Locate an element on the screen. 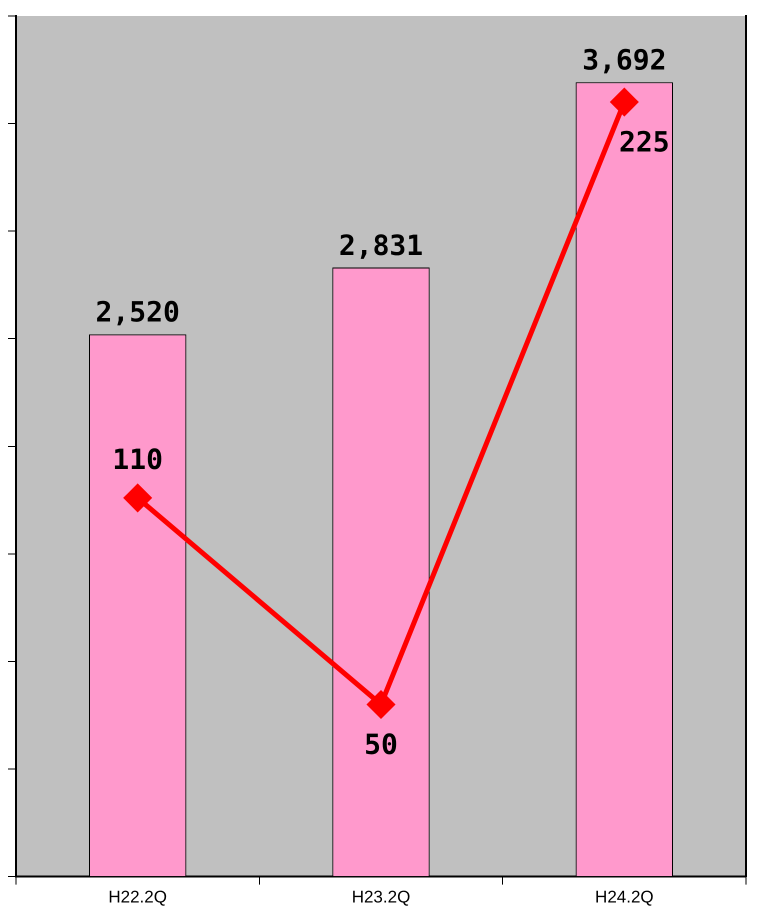 Image resolution: width=762 pixels, height=915 pixels. data-label: 2,831 is located at coordinates (381, 245).